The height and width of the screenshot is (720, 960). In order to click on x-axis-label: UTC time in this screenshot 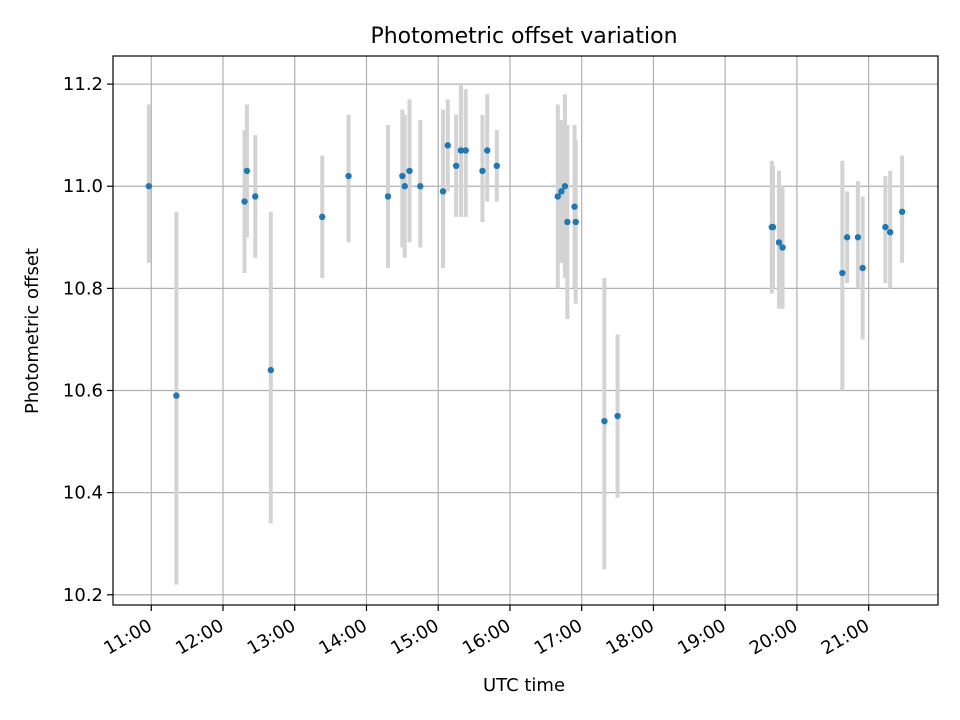, I will do `click(524, 685)`.